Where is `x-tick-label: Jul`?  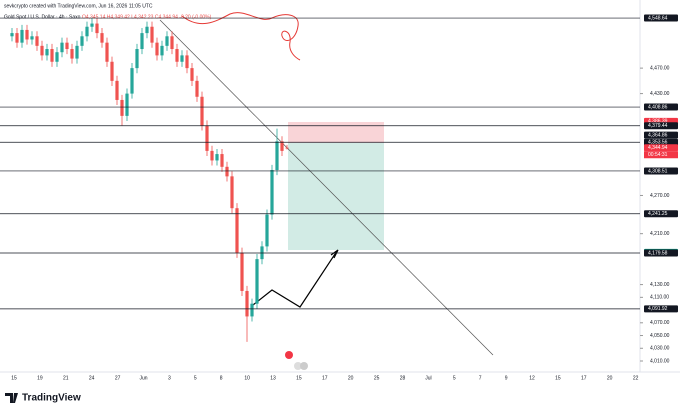
x-tick-label: Jul is located at coordinates (428, 378).